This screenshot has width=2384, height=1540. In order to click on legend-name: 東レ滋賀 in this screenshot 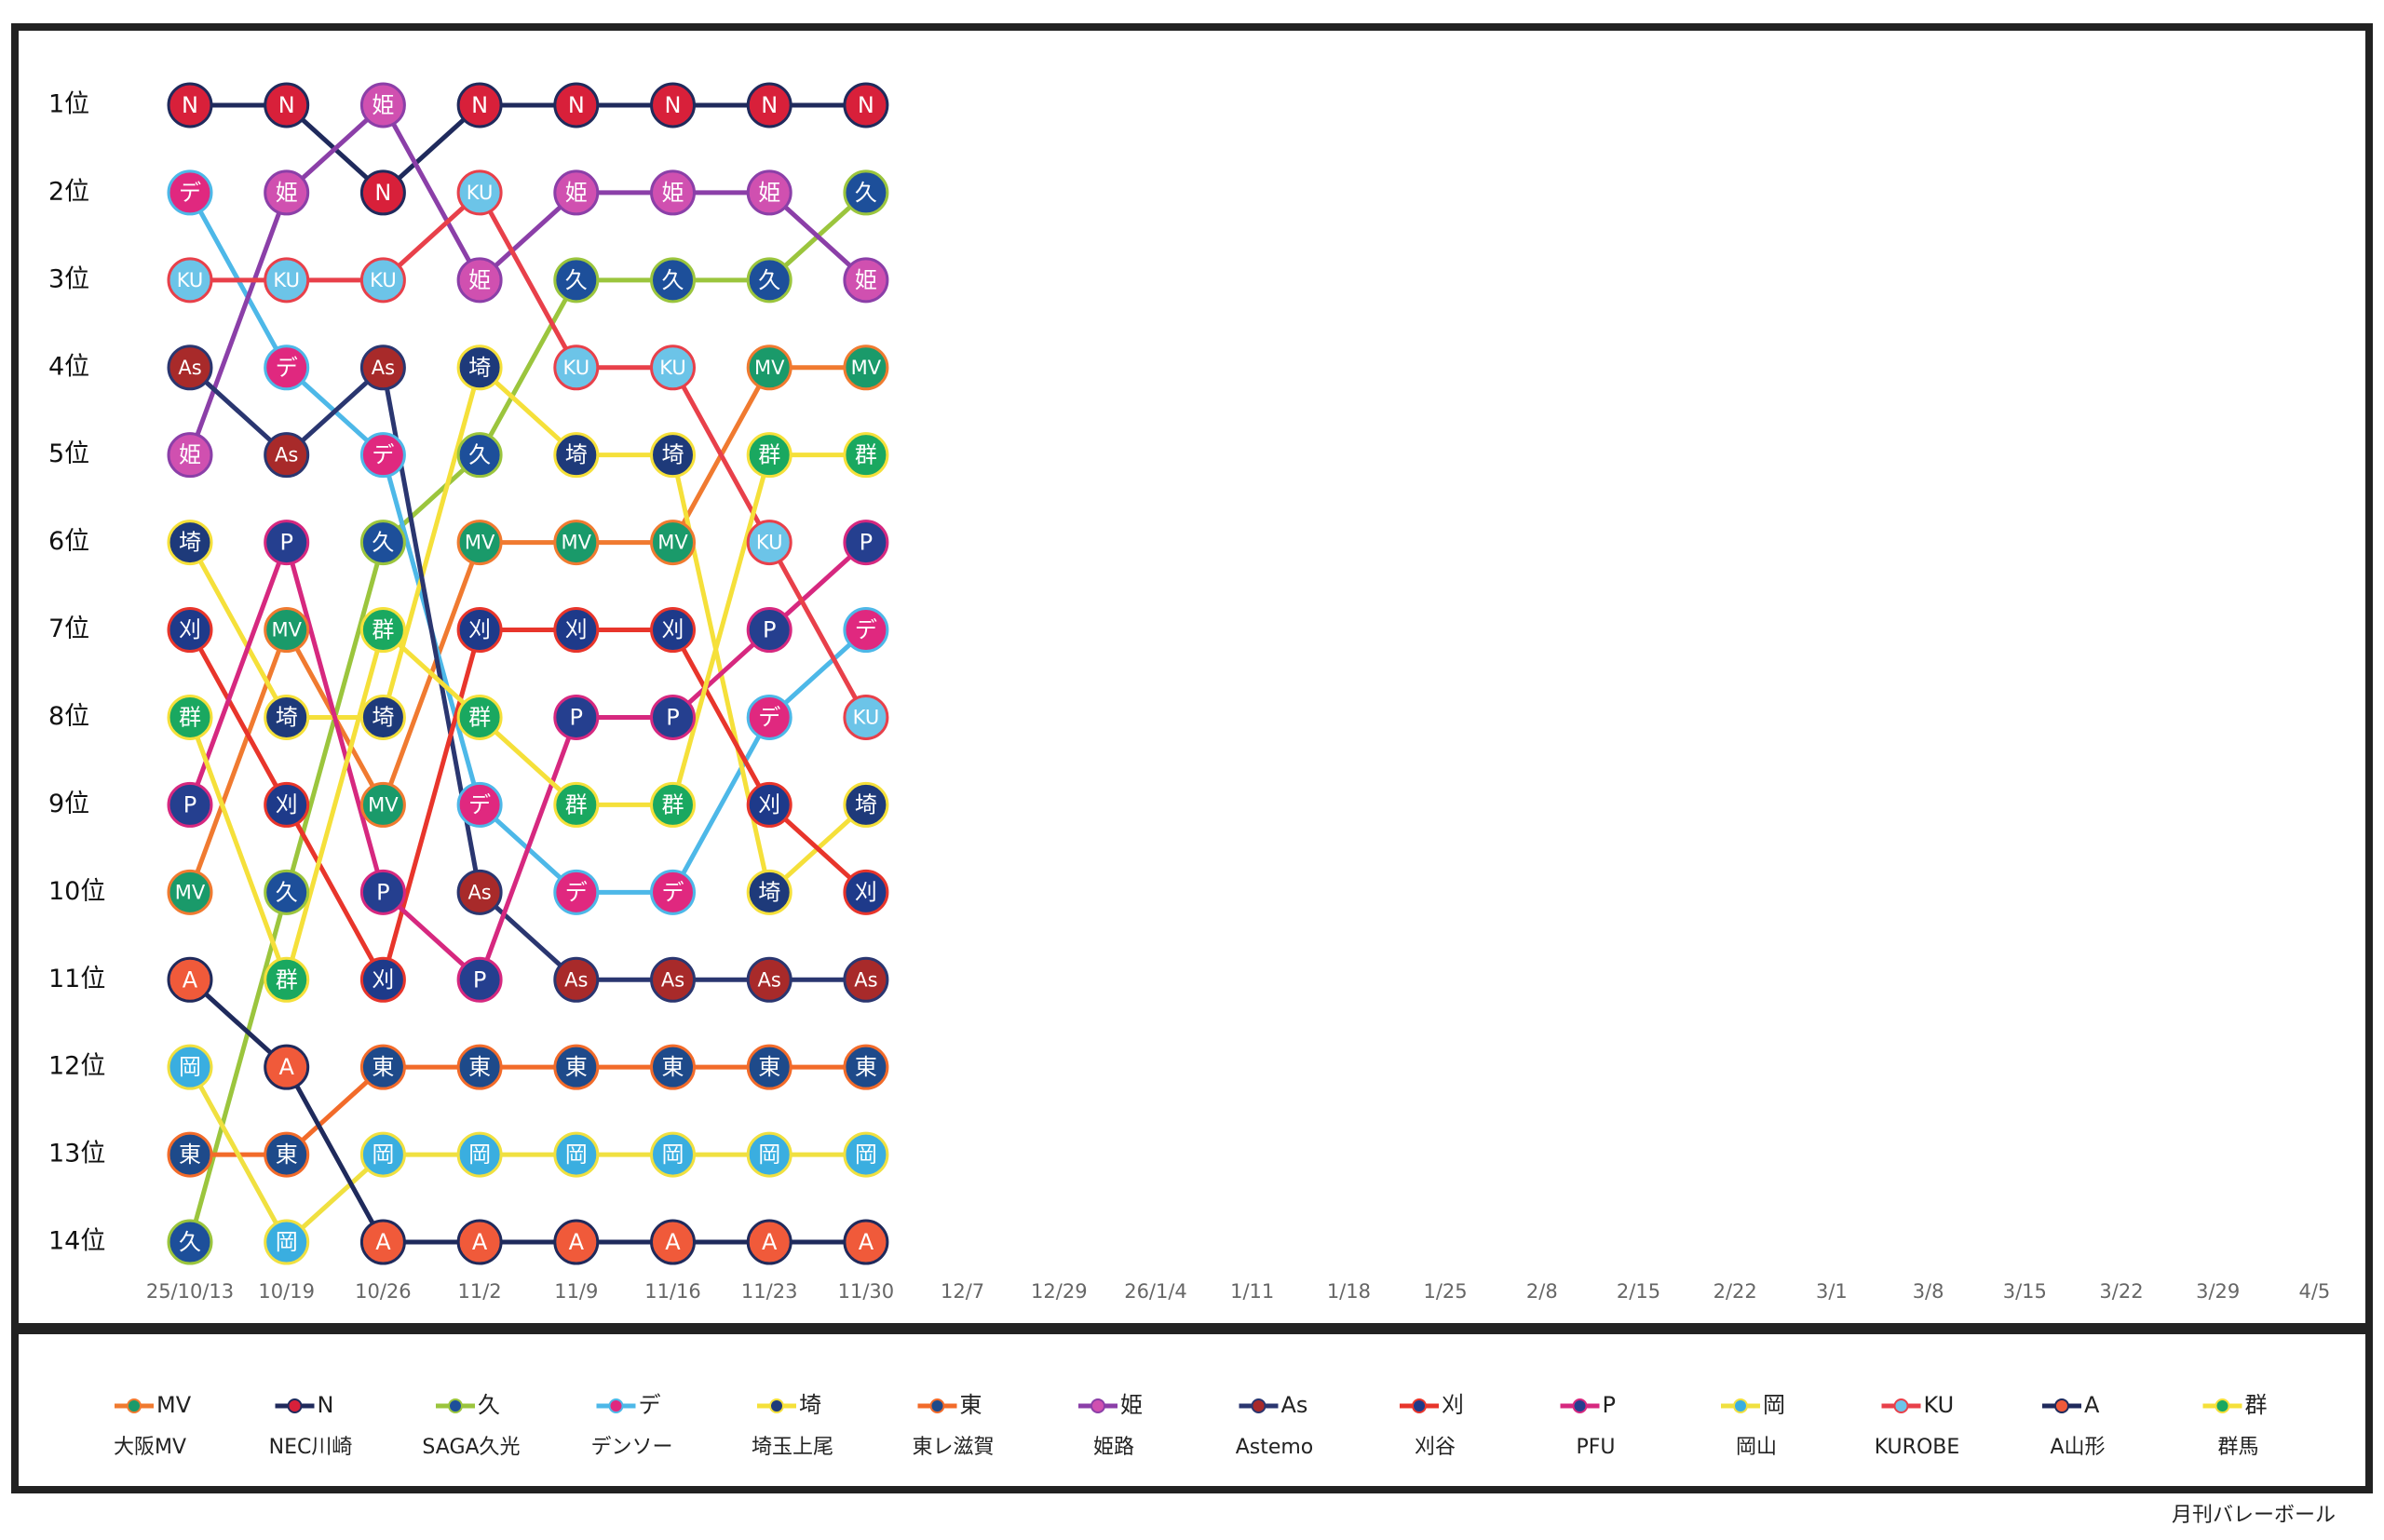, I will do `click(953, 1448)`.